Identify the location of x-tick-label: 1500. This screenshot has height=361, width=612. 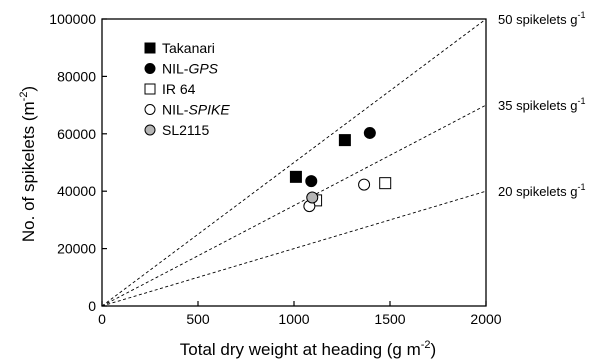
(389, 319).